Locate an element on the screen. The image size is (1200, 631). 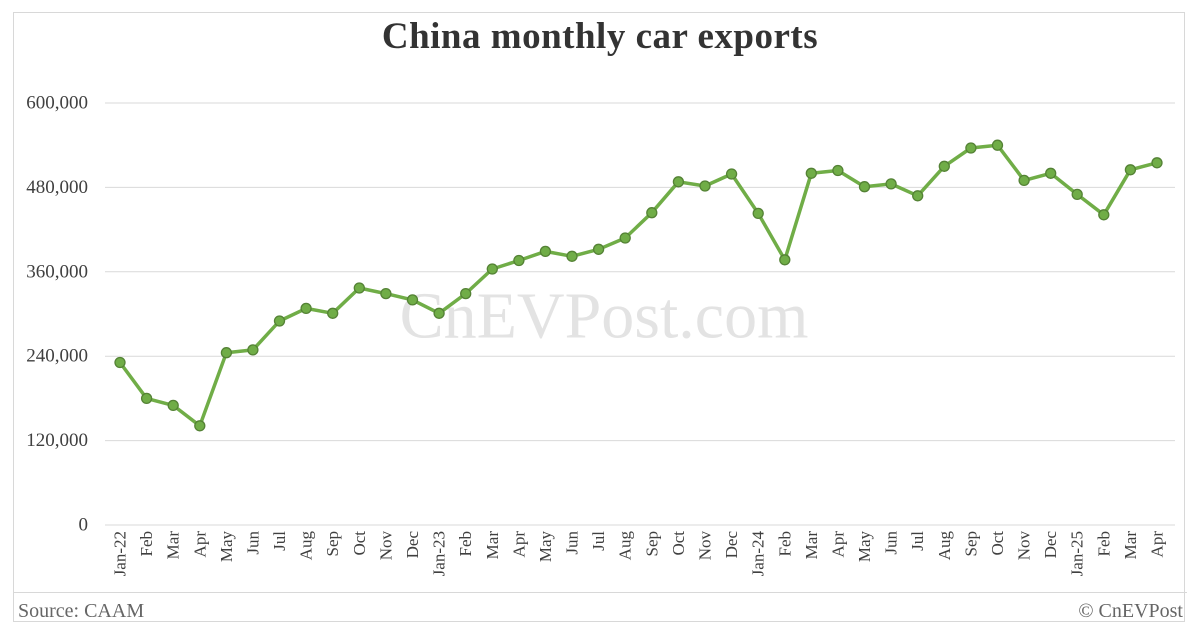
x-axis-tick-label: Jan-24 is located at coordinates (758, 554).